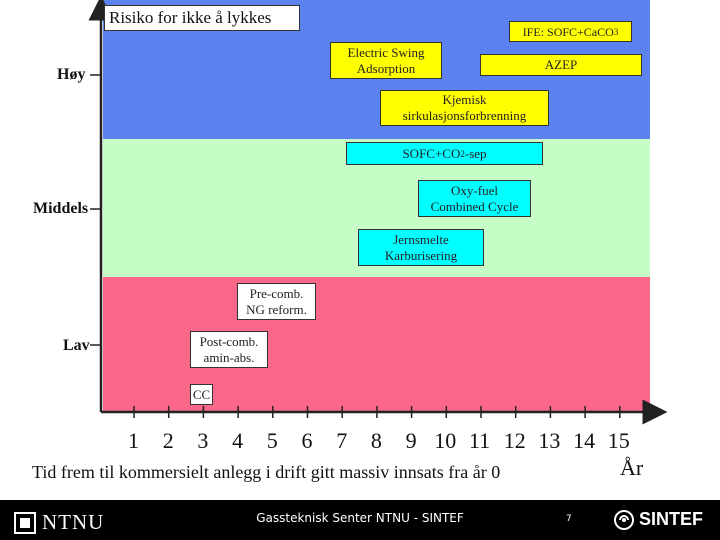 Image resolution: width=720 pixels, height=540 pixels. I want to click on box-post-comb-amin-abs: Post-comb. amin-abs., so click(229, 349).